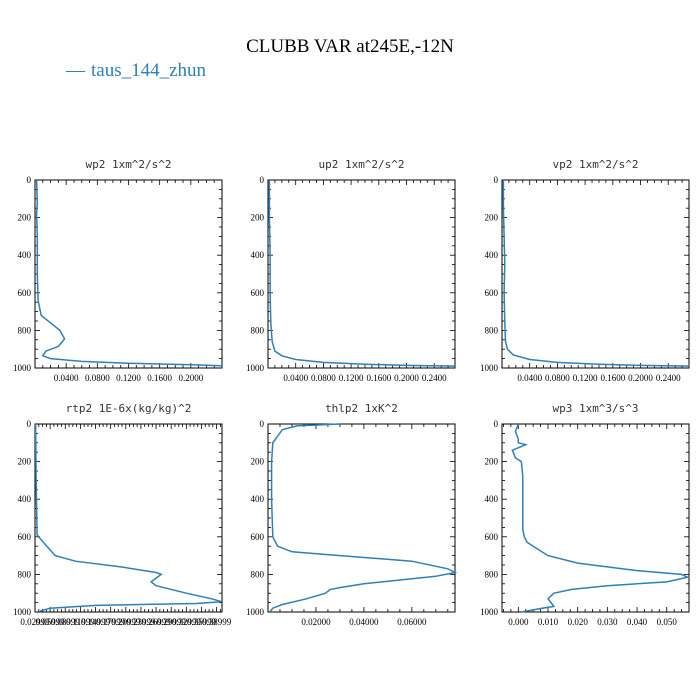 The image size is (700, 700). What do you see at coordinates (75, 70) in the screenshot?
I see `legend-line-icon: —` at bounding box center [75, 70].